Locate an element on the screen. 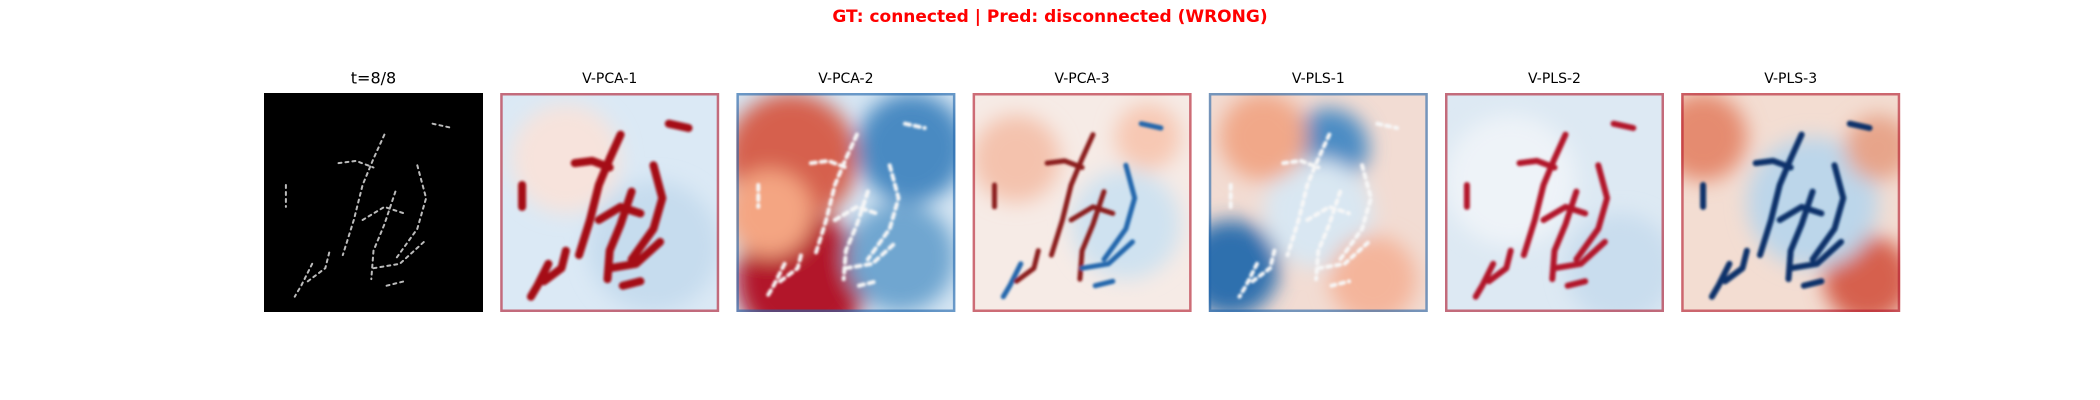  panel: V-PLS-3 is located at coordinates (1791, 191).